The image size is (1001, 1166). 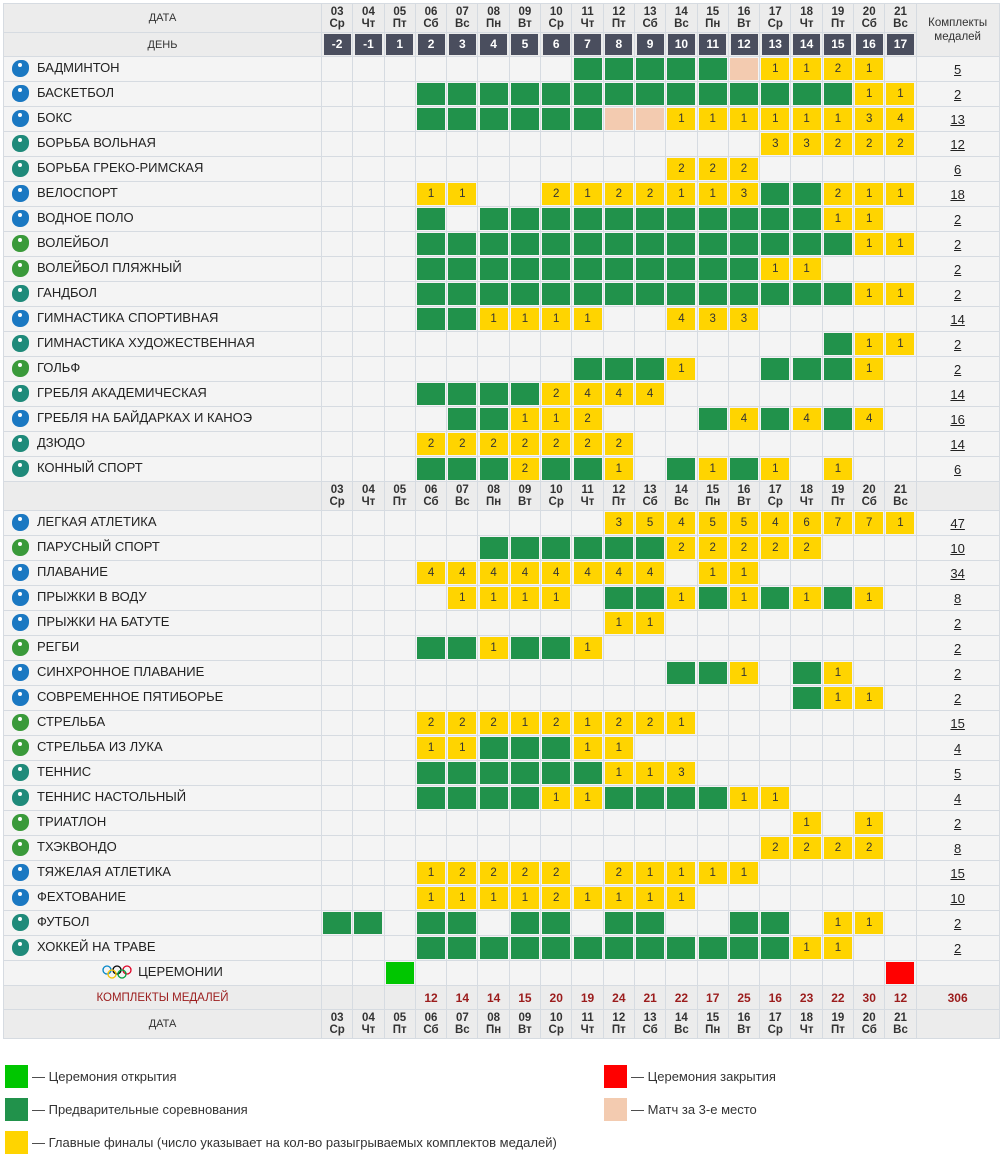 I want to click on sport-medal-count-cell: 2, so click(x=957, y=244).